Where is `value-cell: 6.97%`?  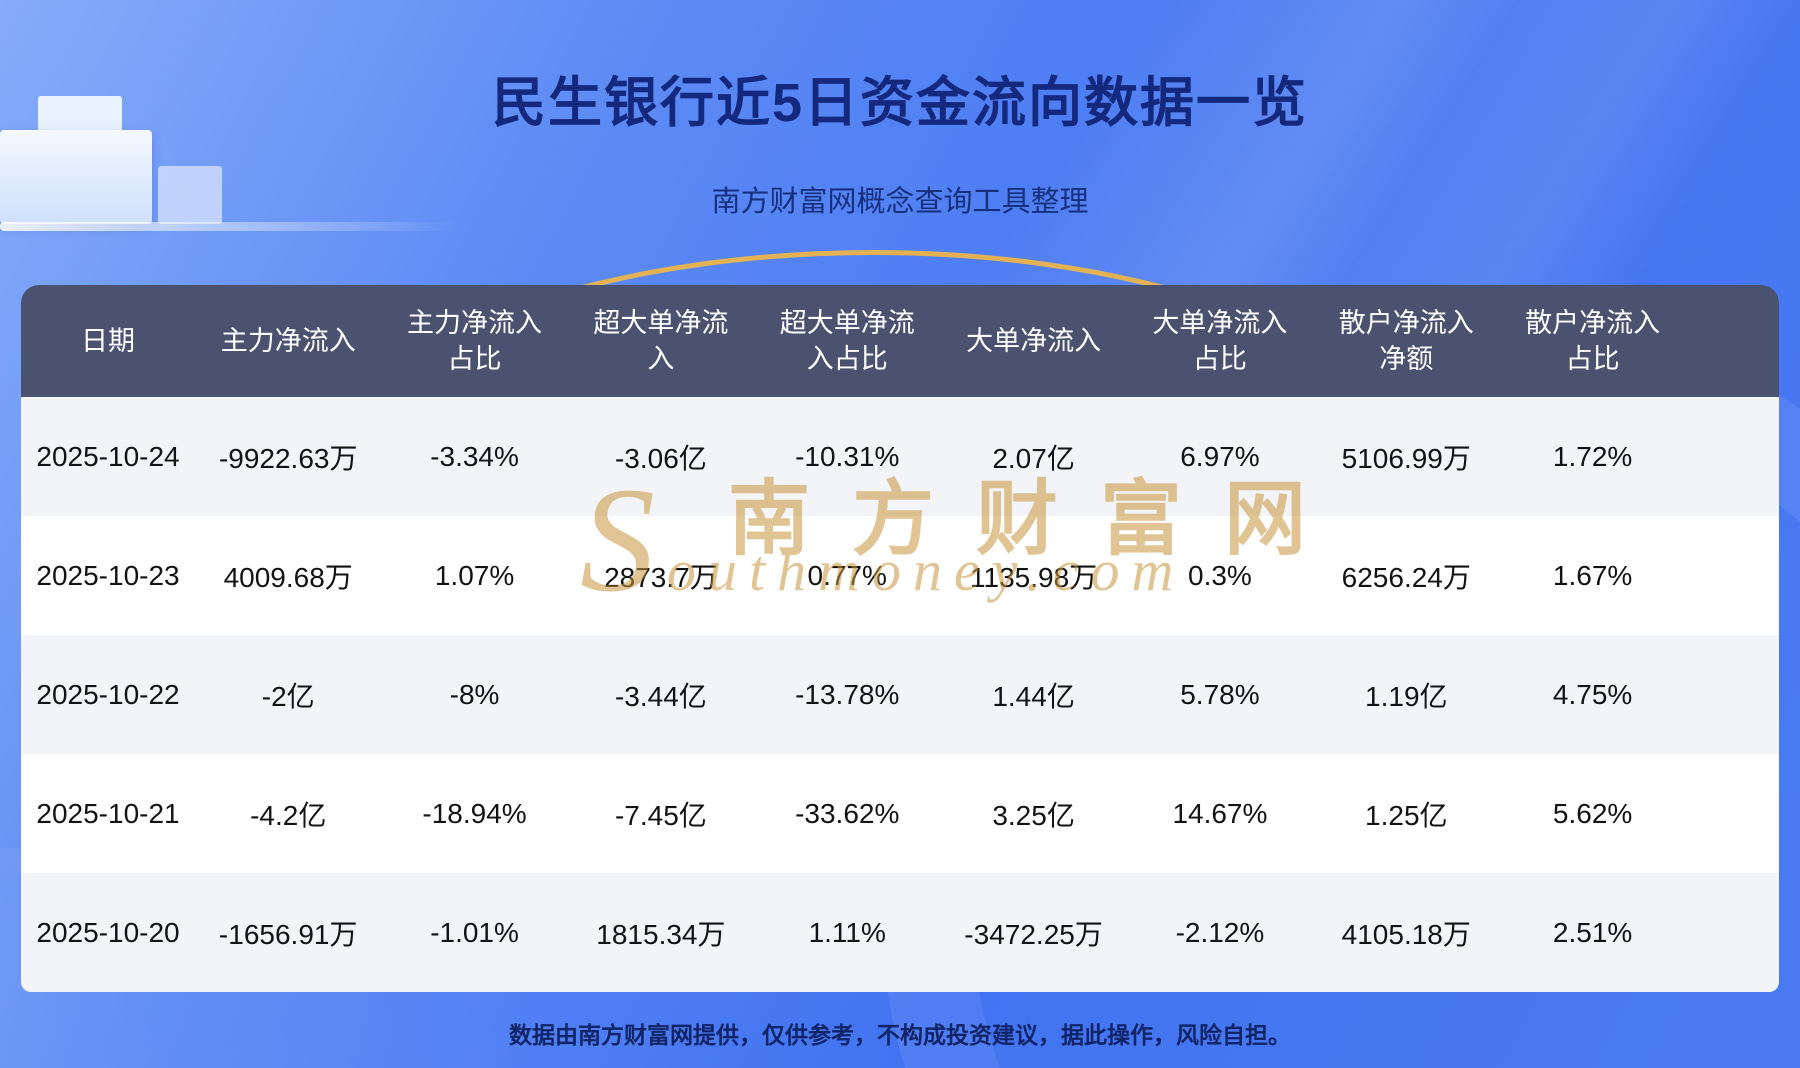 value-cell: 6.97% is located at coordinates (1220, 456).